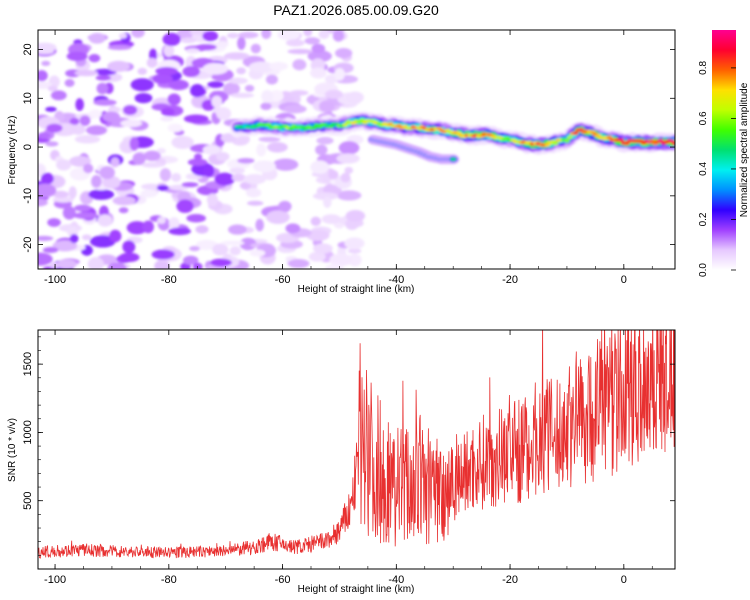  Describe the element at coordinates (28, 364) in the screenshot. I see `snr-ytick-label: 1500` at that location.